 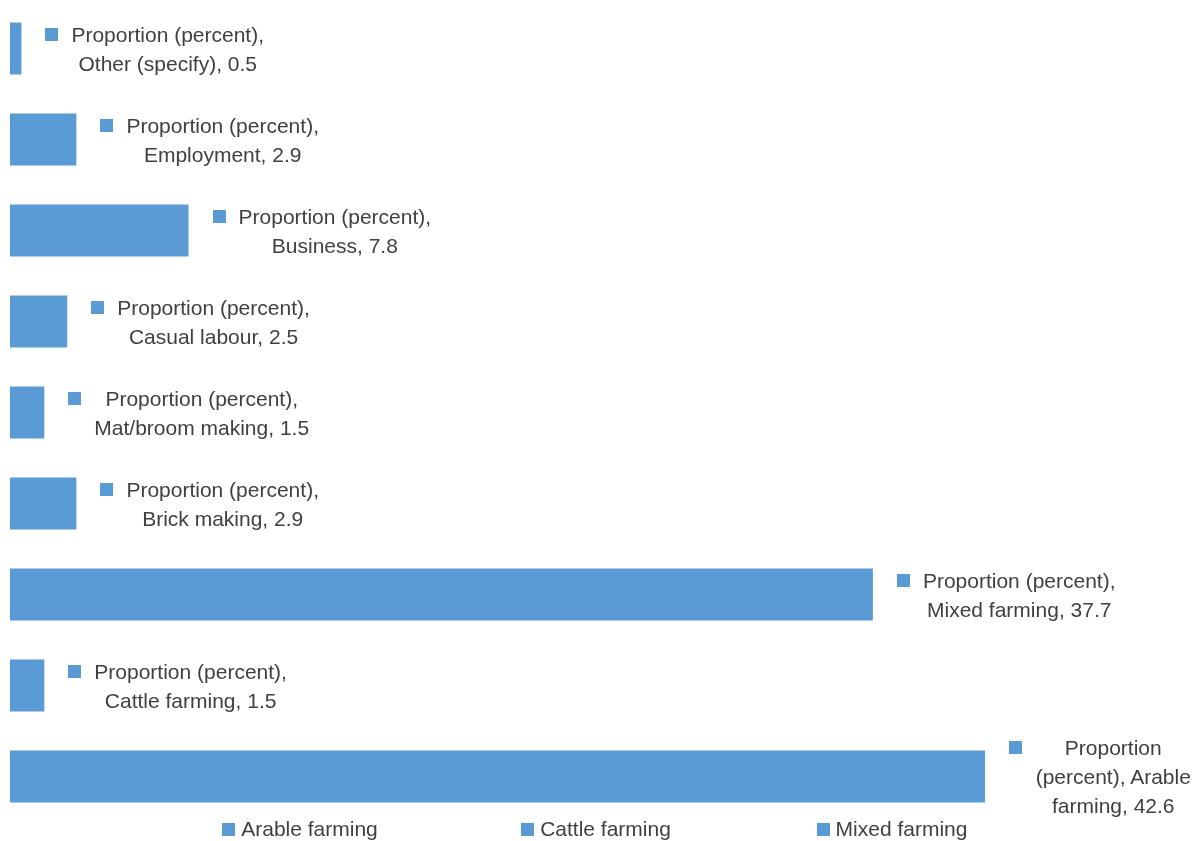 What do you see at coordinates (202, 412) in the screenshot?
I see `data-label: Proportion (percent), Mat/broom making, 1.5` at bounding box center [202, 412].